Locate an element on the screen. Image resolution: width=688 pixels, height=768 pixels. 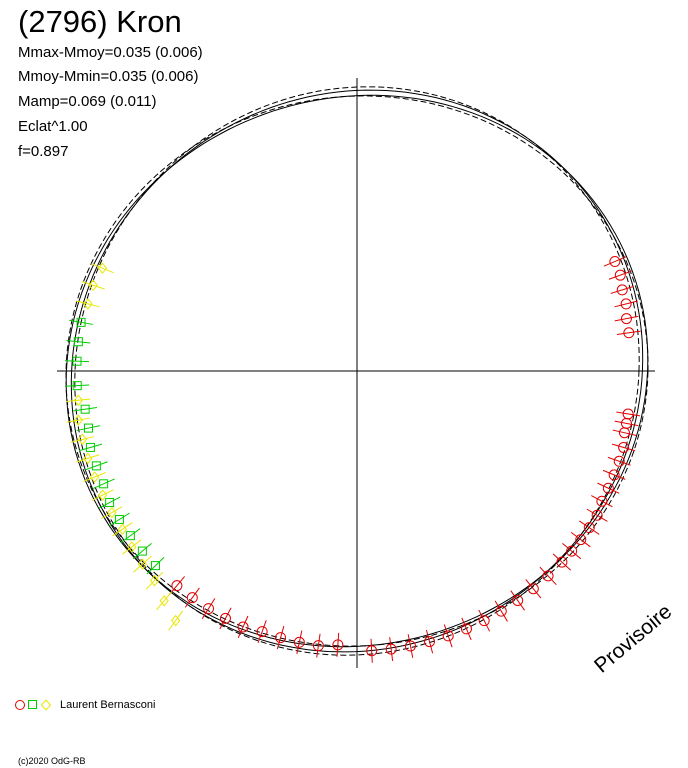
copyright-notice: (c)2020 OdG-RB is located at coordinates (52, 761).